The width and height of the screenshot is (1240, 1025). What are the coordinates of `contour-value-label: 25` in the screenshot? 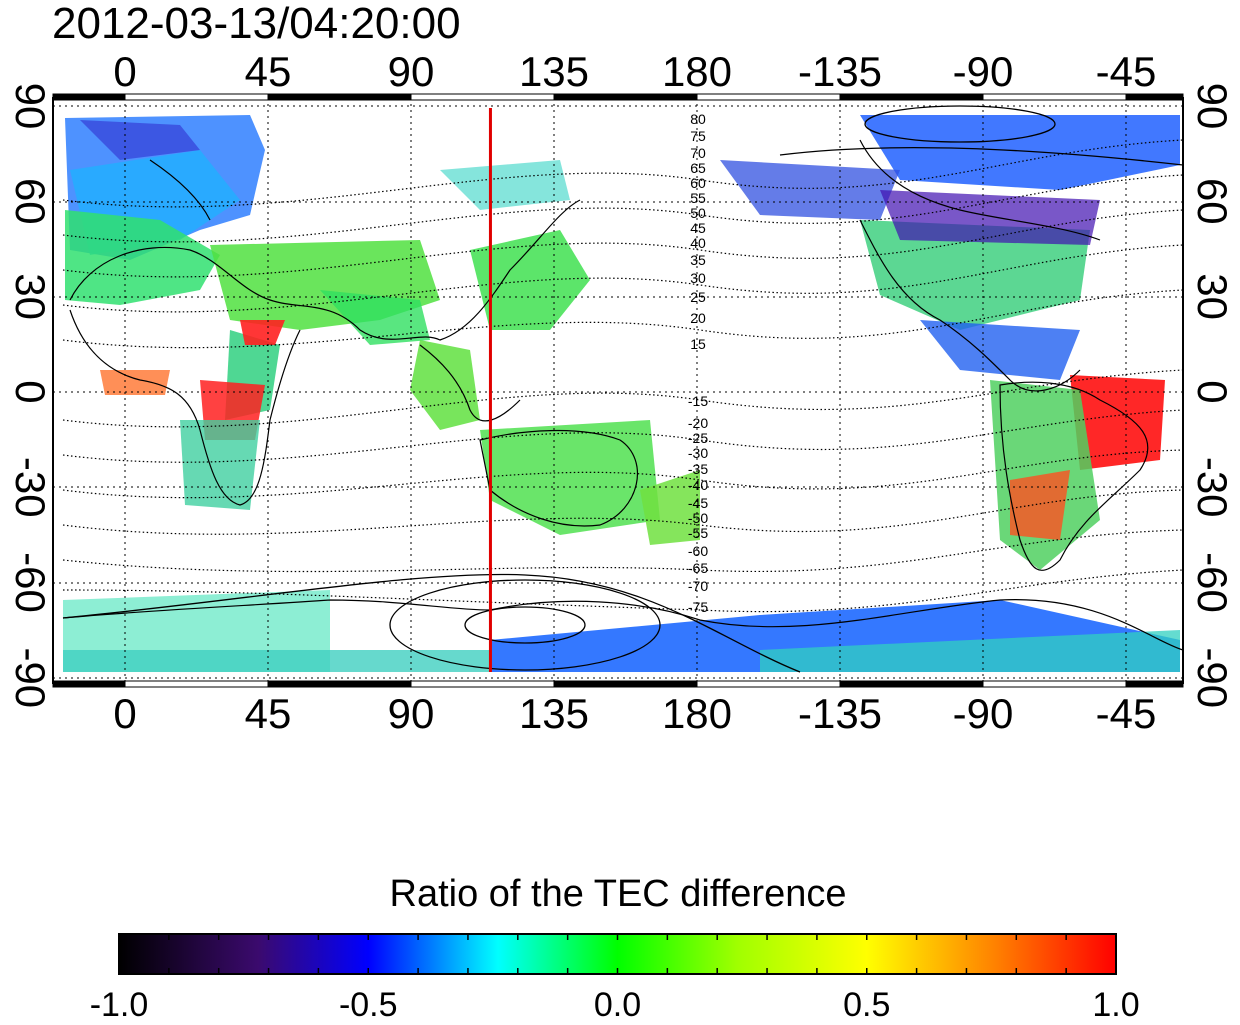 It's located at (698, 297).